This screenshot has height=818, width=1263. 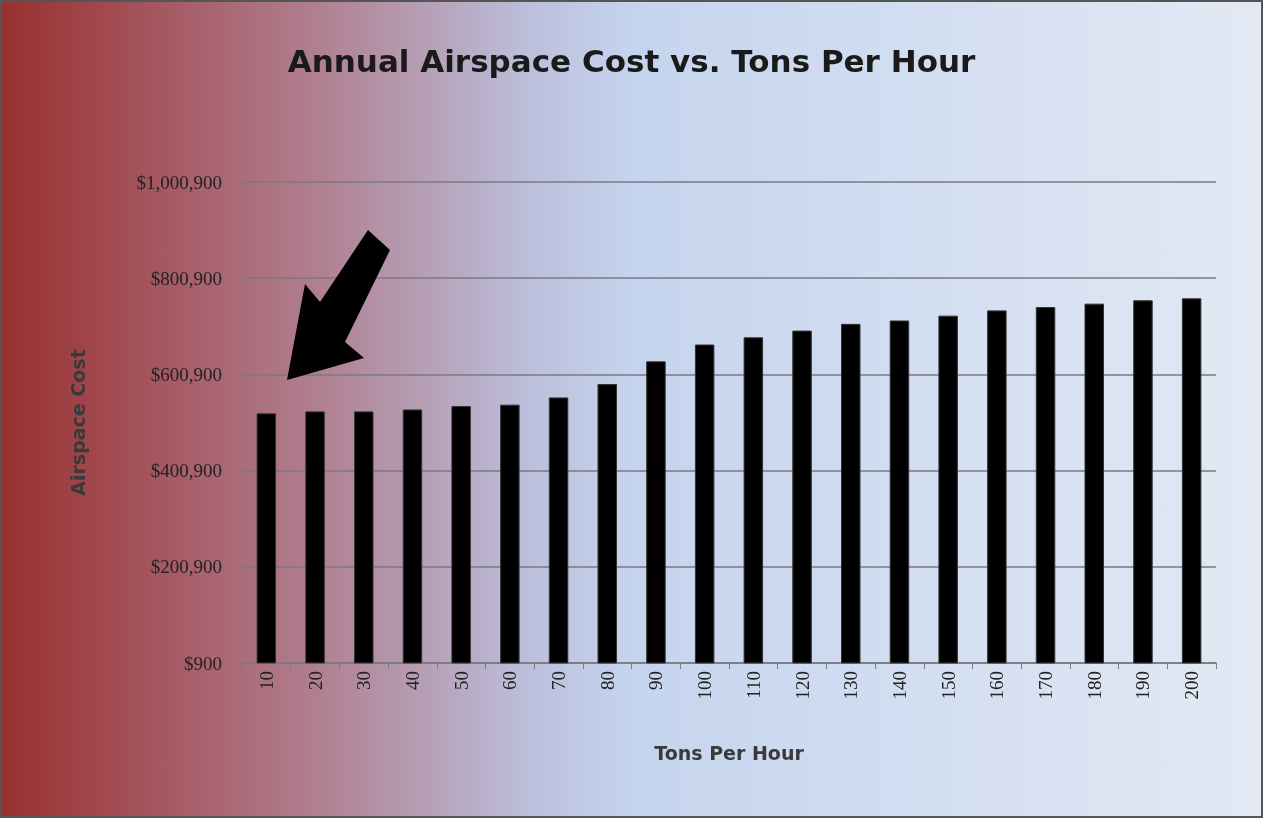 I want to click on x-tick-label: 190, so click(x=1143, y=685).